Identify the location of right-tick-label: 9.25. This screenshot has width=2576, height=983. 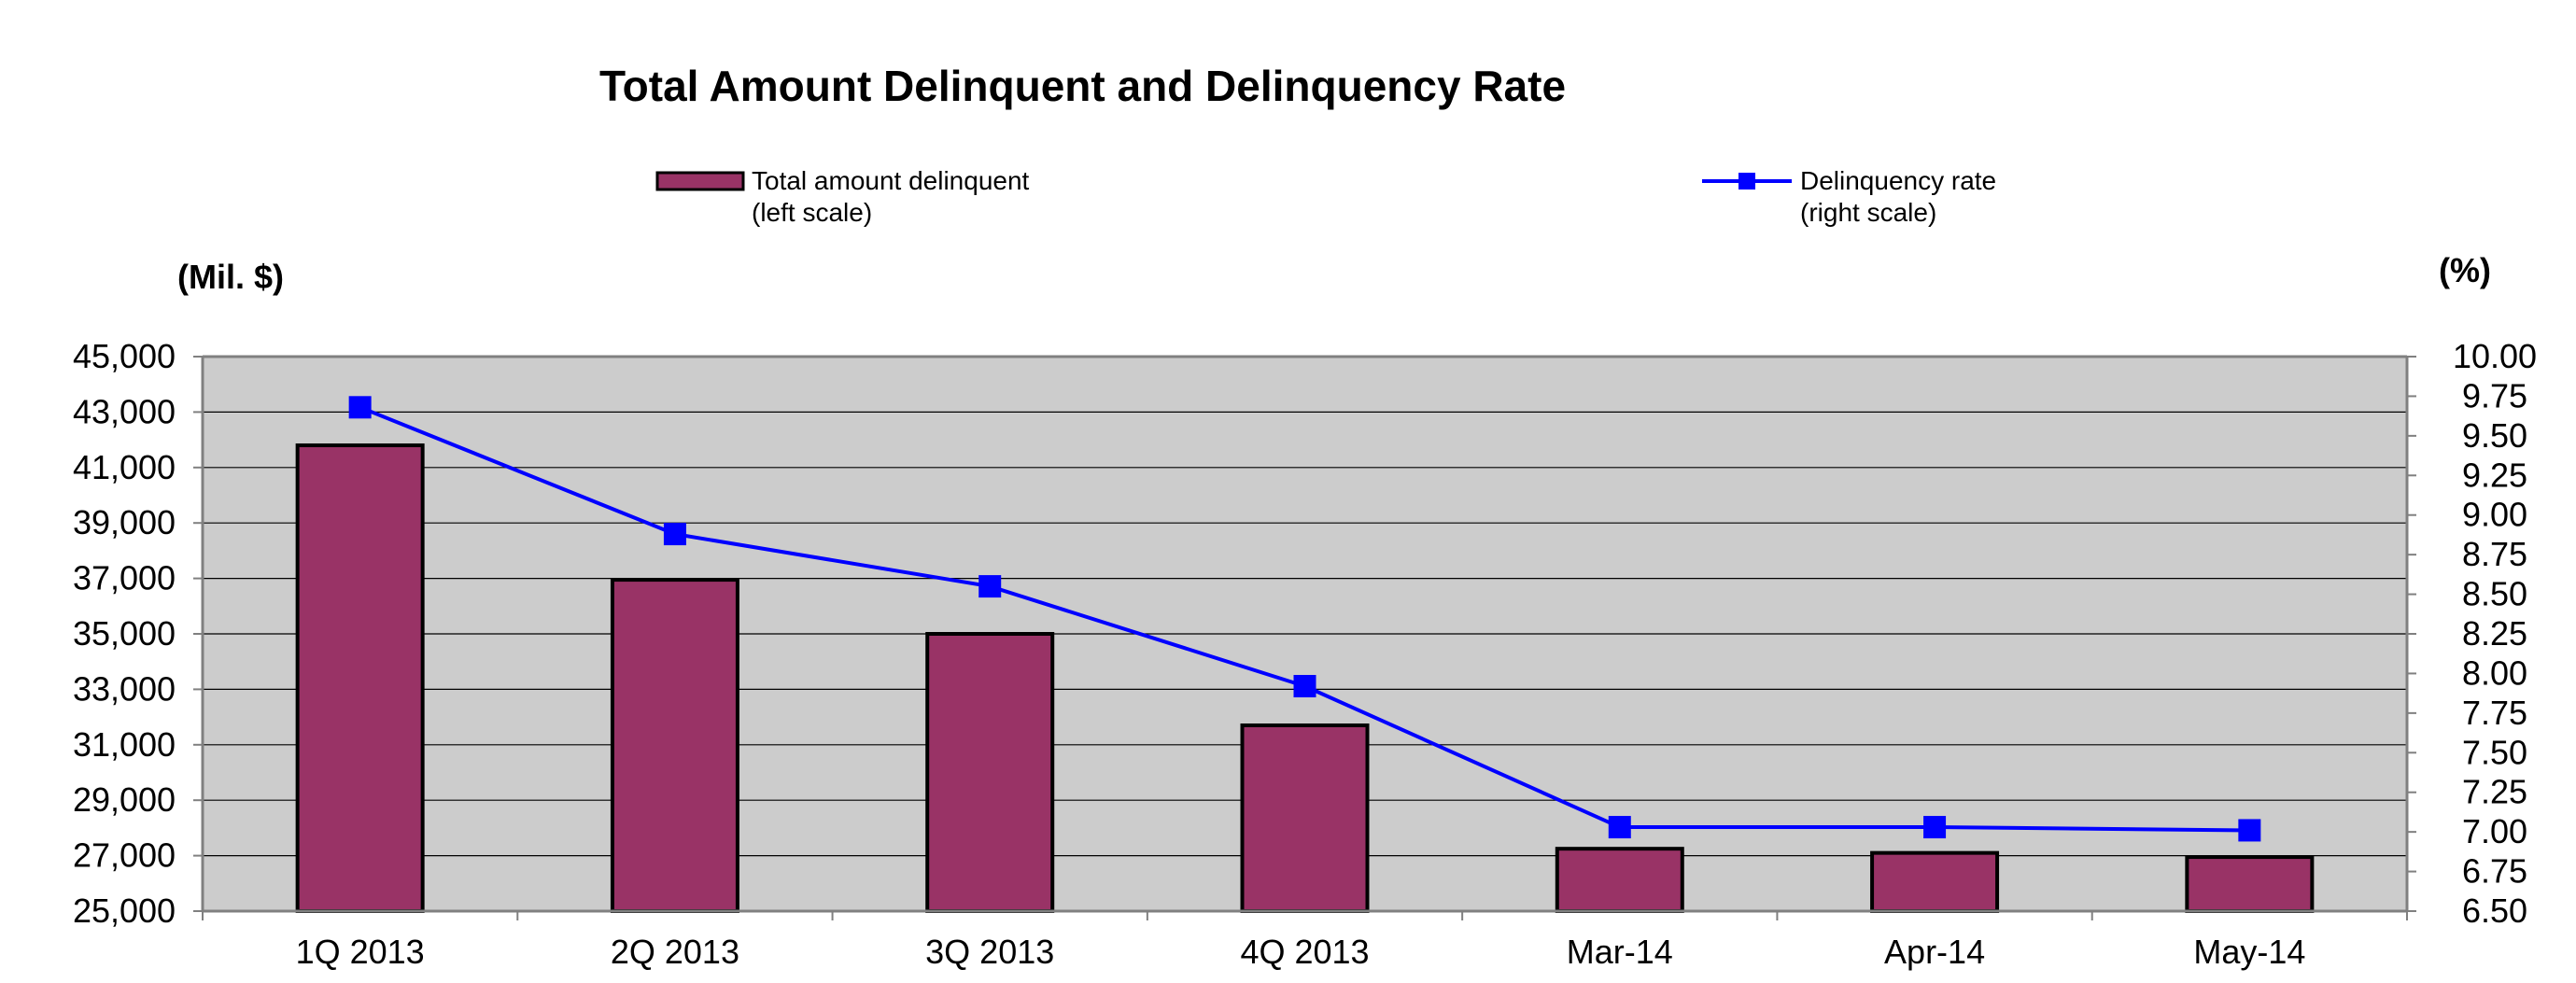
(2494, 475).